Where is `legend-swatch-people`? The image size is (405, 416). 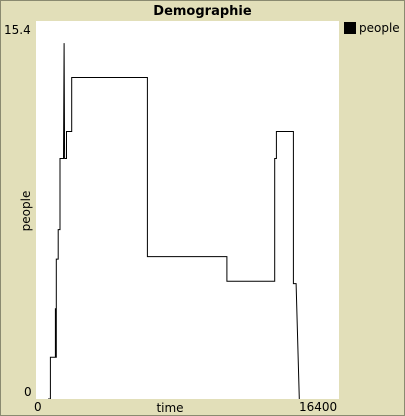
legend-swatch-people is located at coordinates (350, 28).